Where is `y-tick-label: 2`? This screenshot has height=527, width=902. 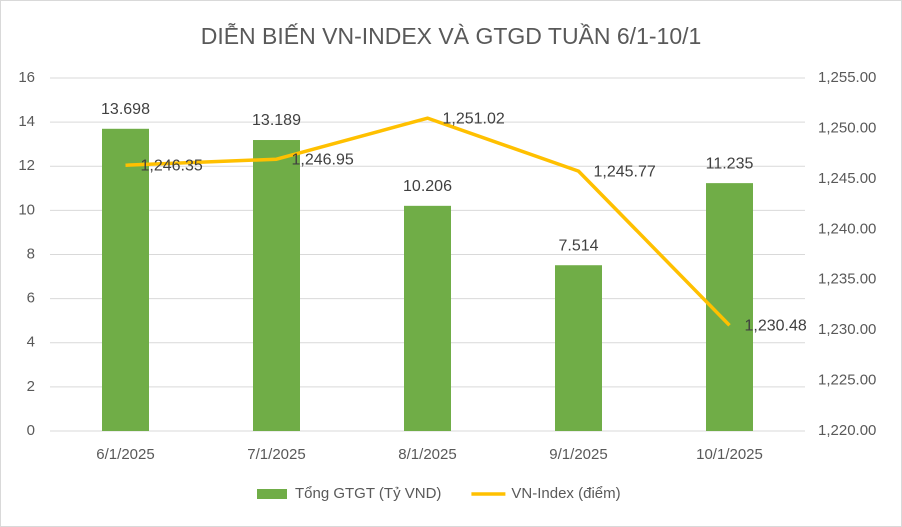
y-tick-label: 2 is located at coordinates (31, 386).